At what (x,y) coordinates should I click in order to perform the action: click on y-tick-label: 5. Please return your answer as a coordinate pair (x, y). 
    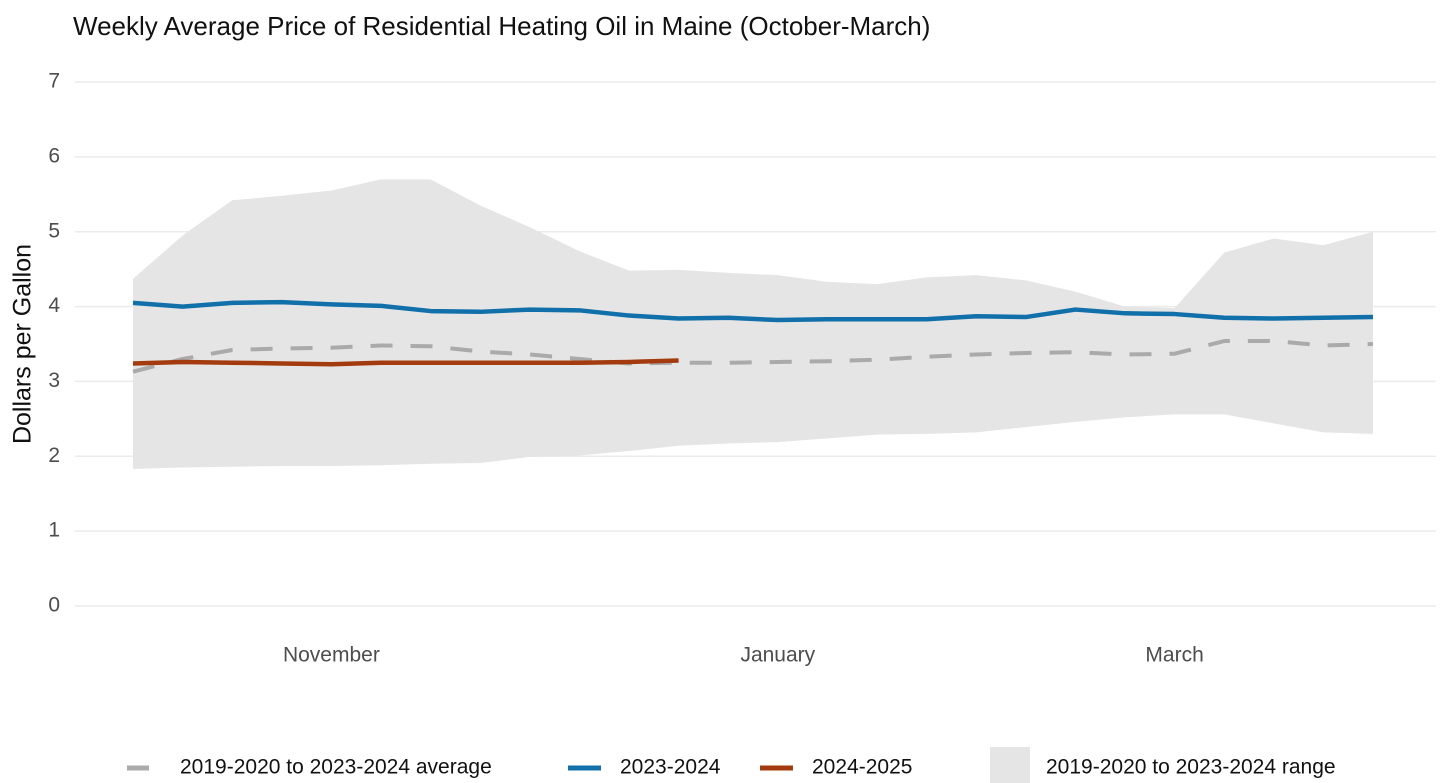
    Looking at the image, I should click on (54, 230).